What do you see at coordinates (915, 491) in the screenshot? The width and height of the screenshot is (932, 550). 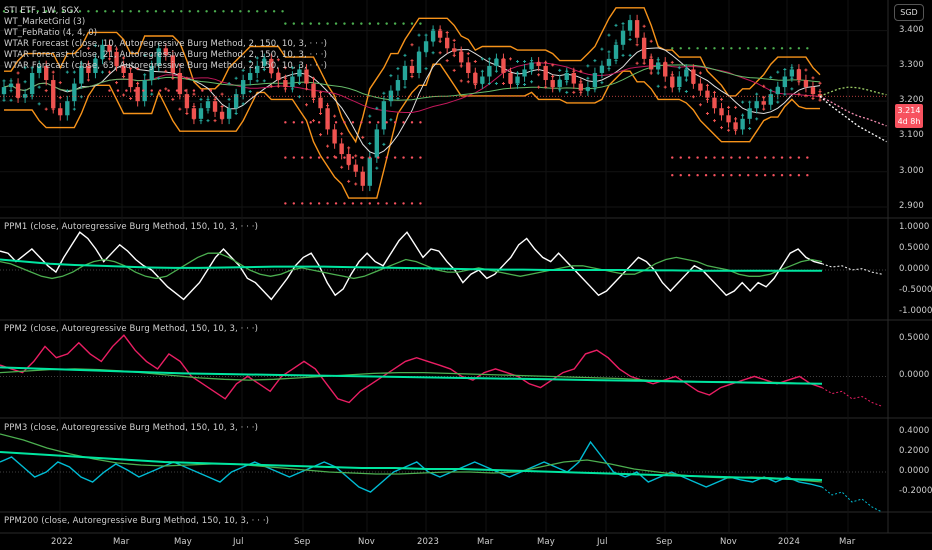 I see `oscillator-axis-tick: -0.2000` at bounding box center [915, 491].